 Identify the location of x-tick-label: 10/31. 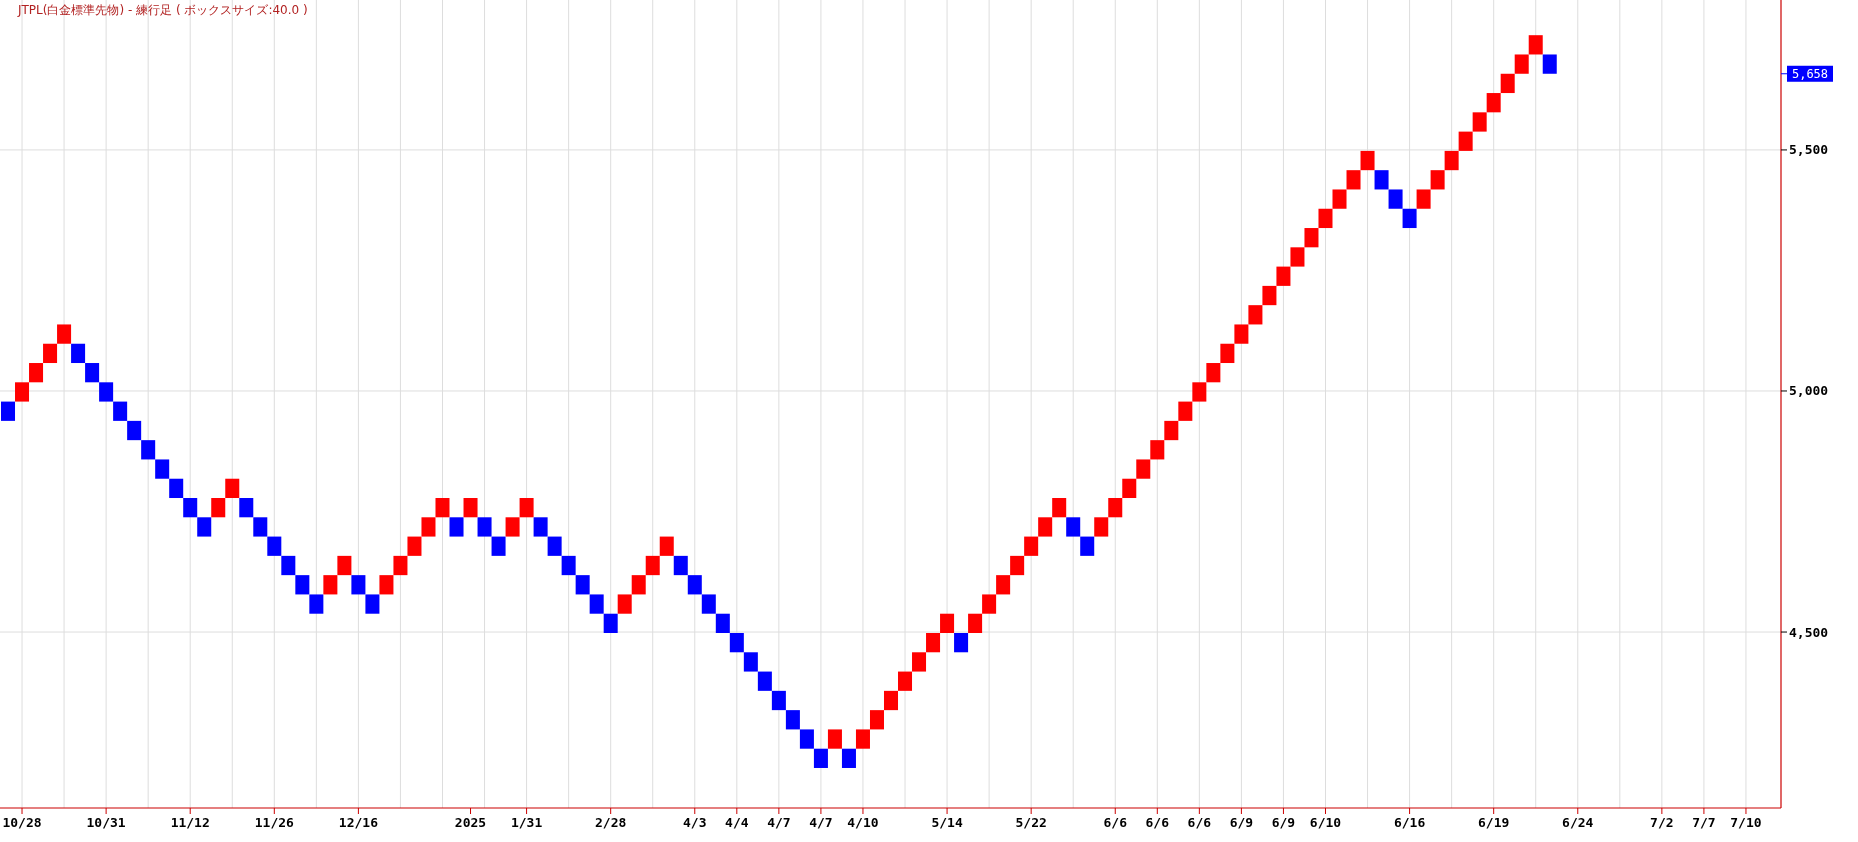
(106, 822).